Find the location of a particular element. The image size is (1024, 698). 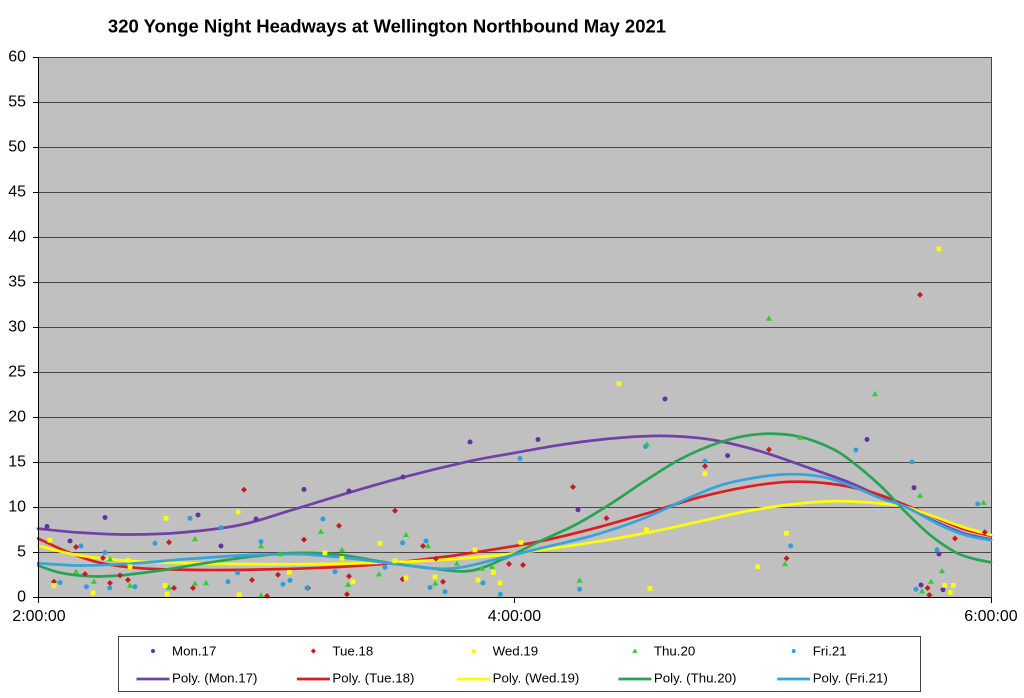

svg-text: 25 is located at coordinates (17, 372).